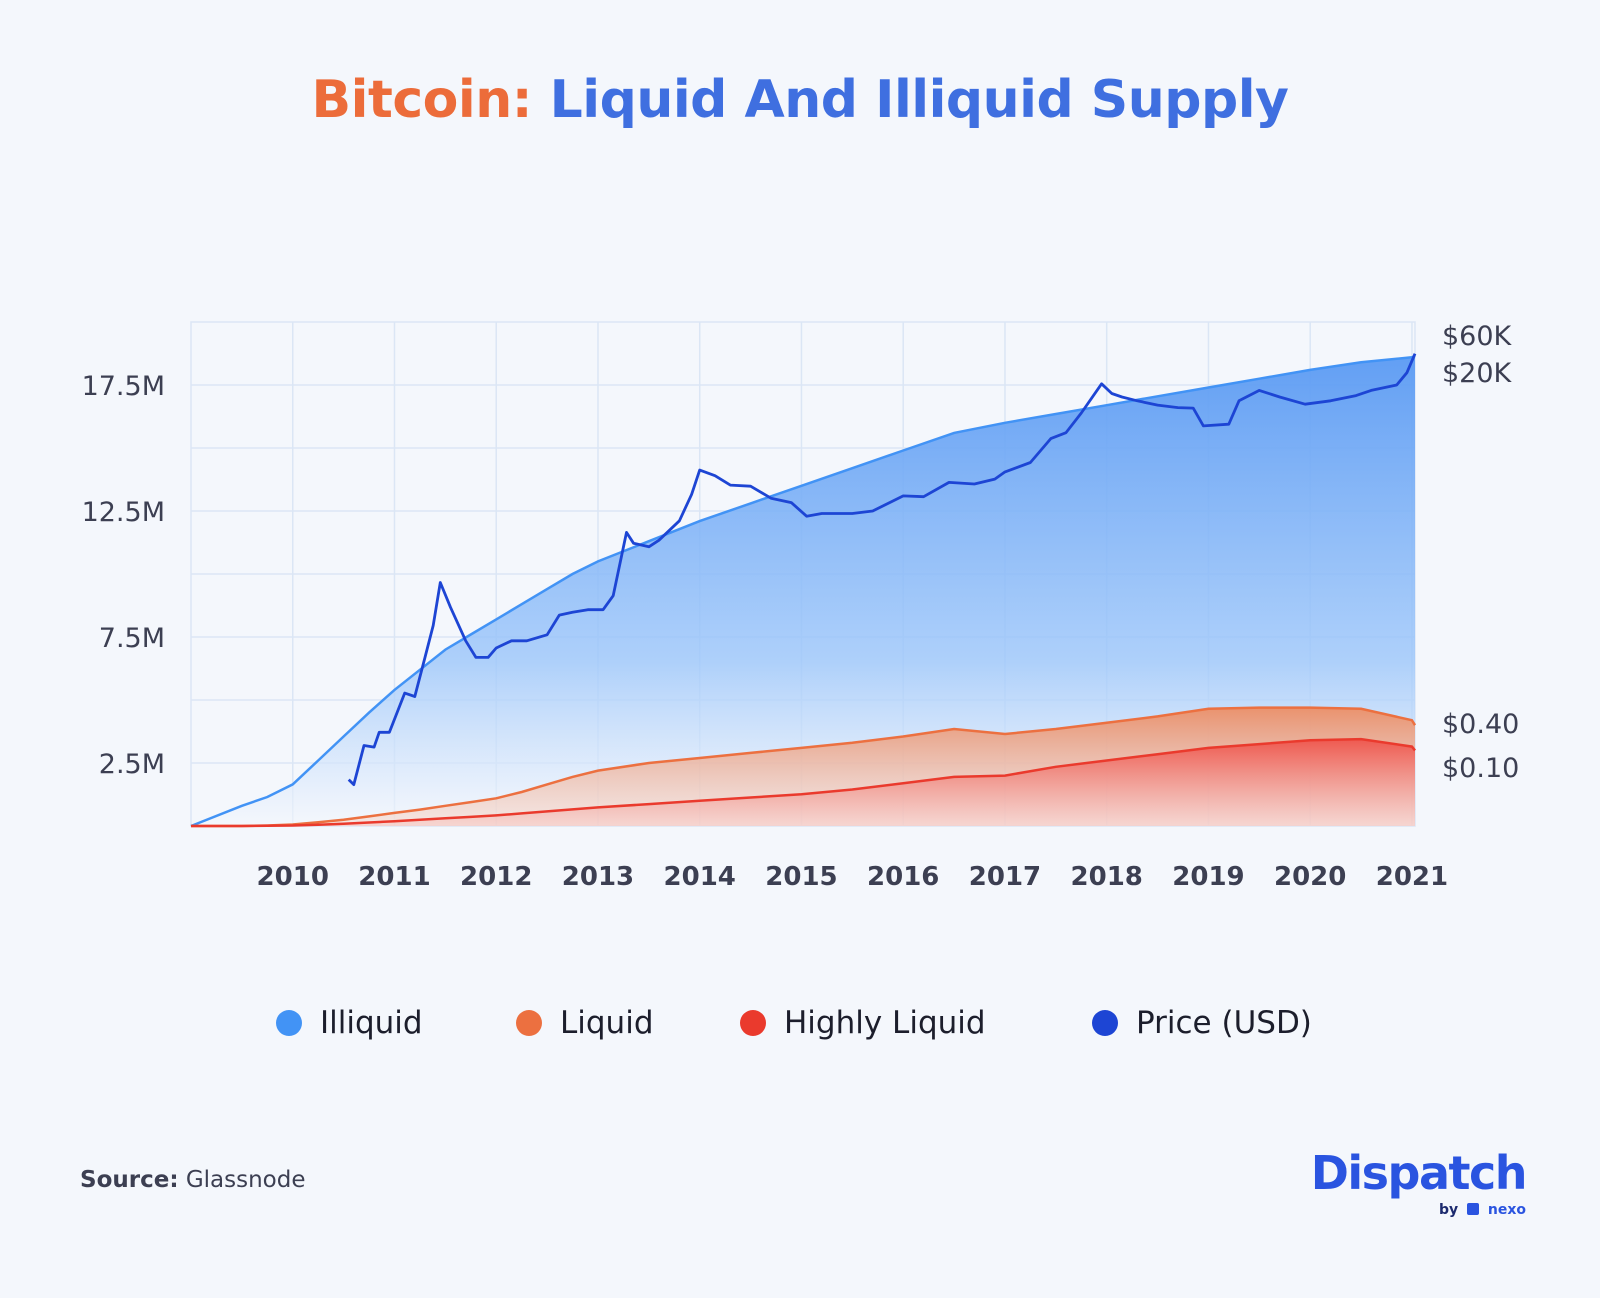  I want to click on x-tick-label: 2015, so click(801, 877).